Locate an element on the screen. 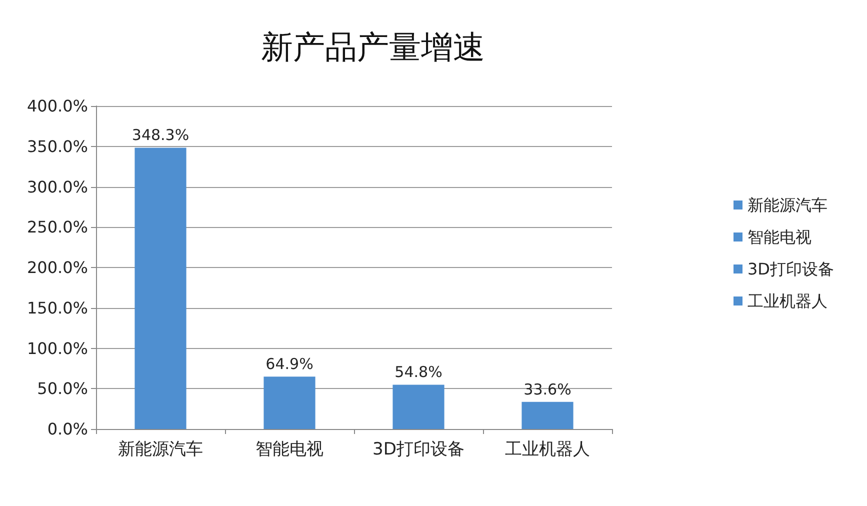 The height and width of the screenshot is (506, 867). y-tick-label: 350.0% is located at coordinates (57, 146).